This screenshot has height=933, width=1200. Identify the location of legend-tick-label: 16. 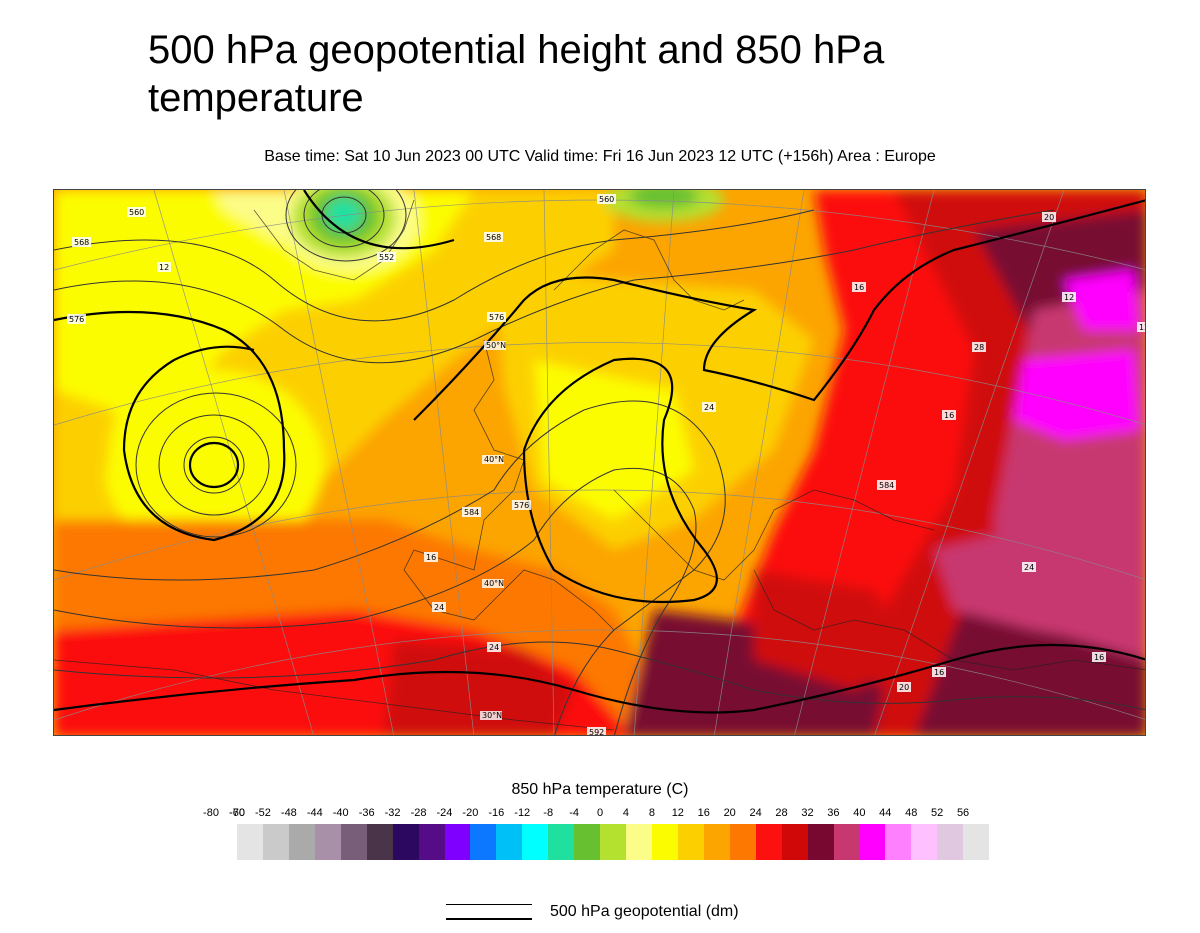
(703, 813).